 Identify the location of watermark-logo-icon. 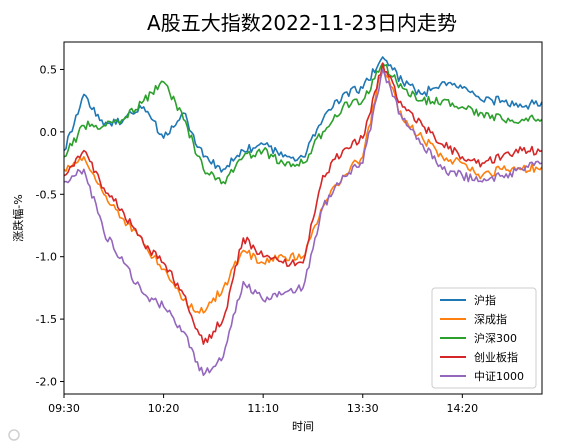
(14, 435).